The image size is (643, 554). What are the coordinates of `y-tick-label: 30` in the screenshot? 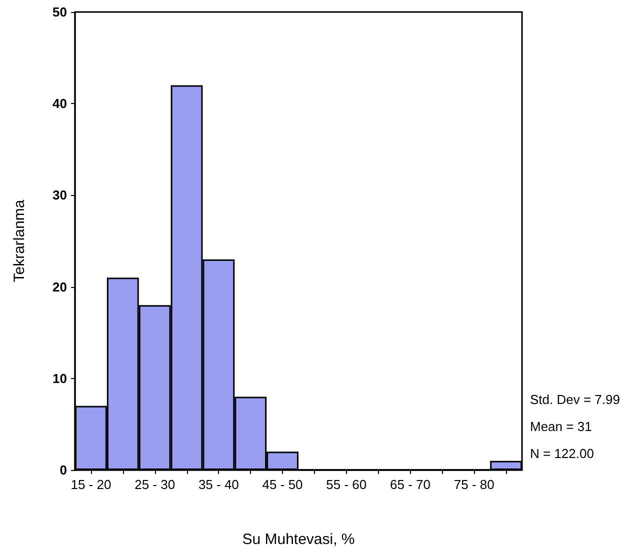 It's located at (59, 195).